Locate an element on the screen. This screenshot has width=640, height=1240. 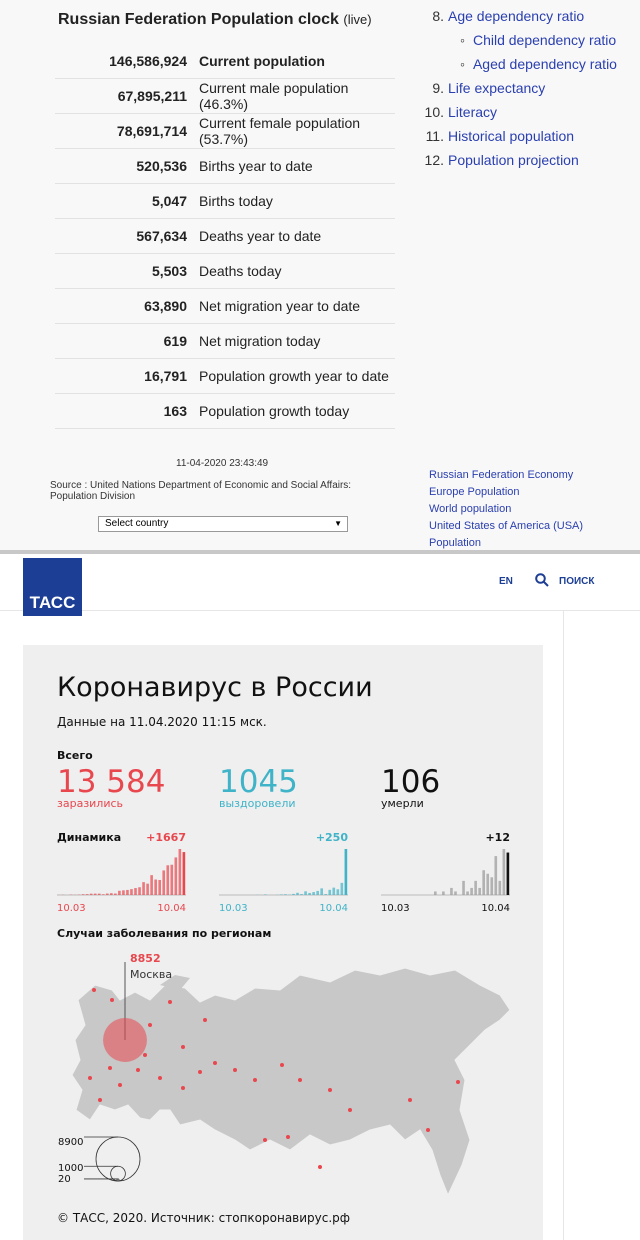
toc-item: 8. Age dependency ratio is located at coordinates (527, 16).